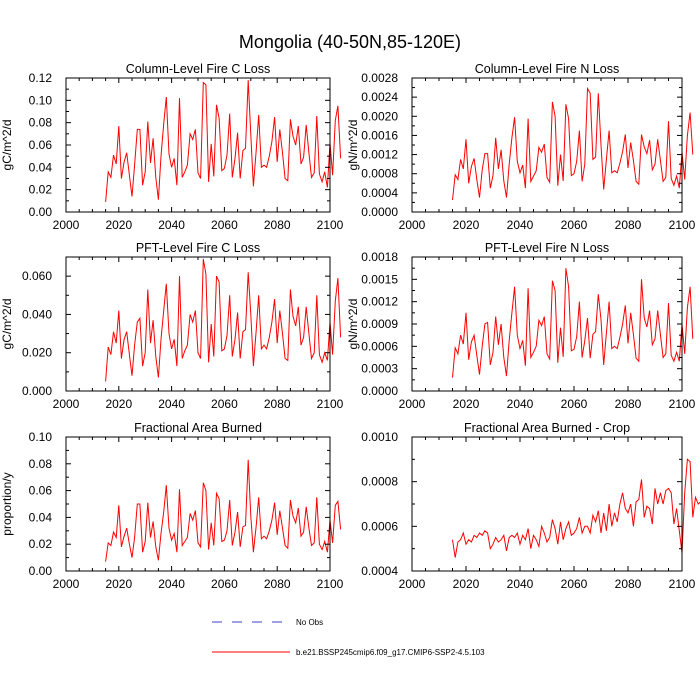 The height and width of the screenshot is (700, 700). Describe the element at coordinates (379, 97) in the screenshot. I see `y-tick-label: 0.0024` at that location.